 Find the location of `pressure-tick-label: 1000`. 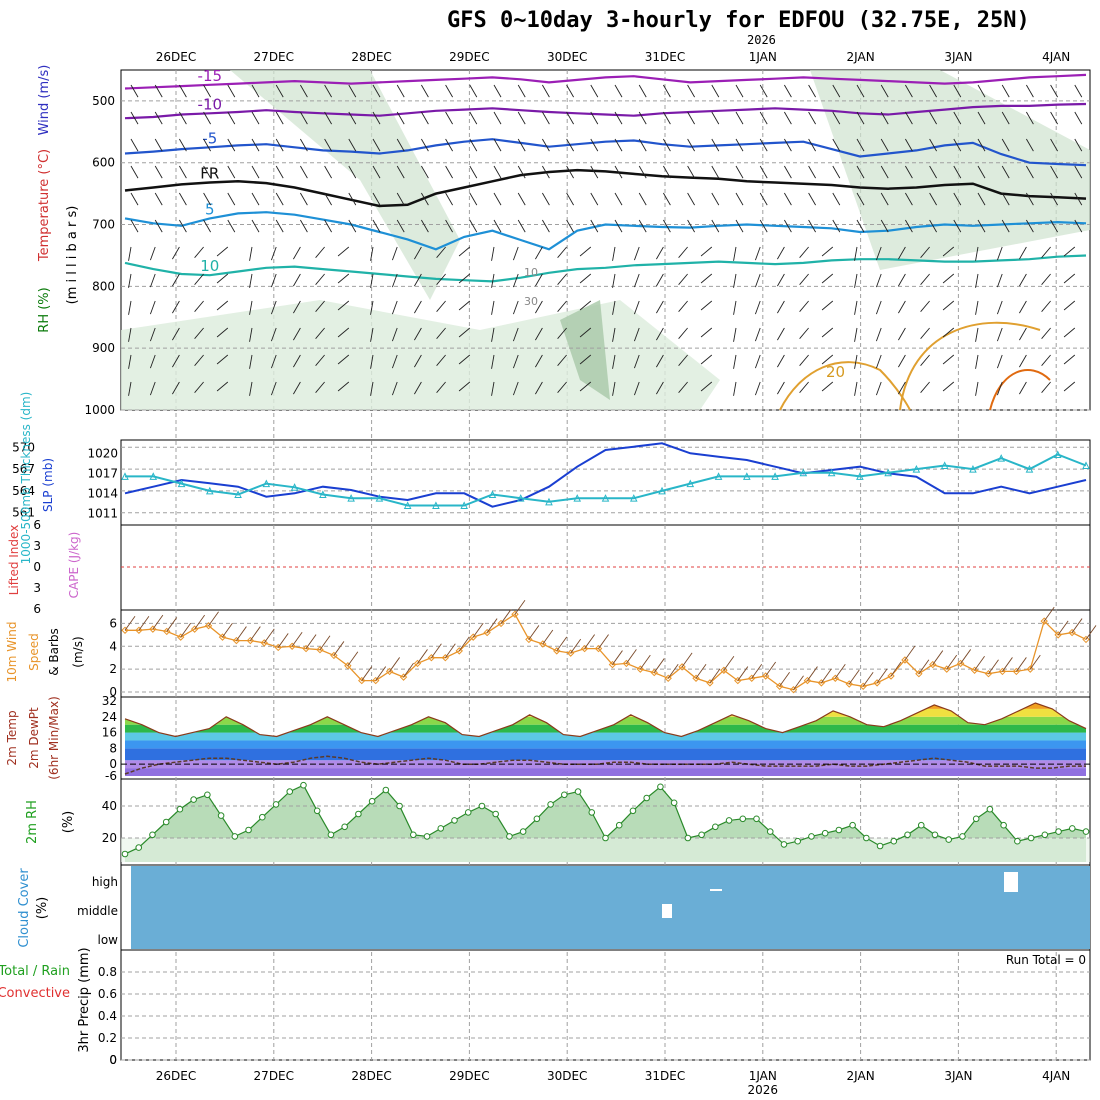

pressure-tick-label: 1000 is located at coordinates (99, 410).